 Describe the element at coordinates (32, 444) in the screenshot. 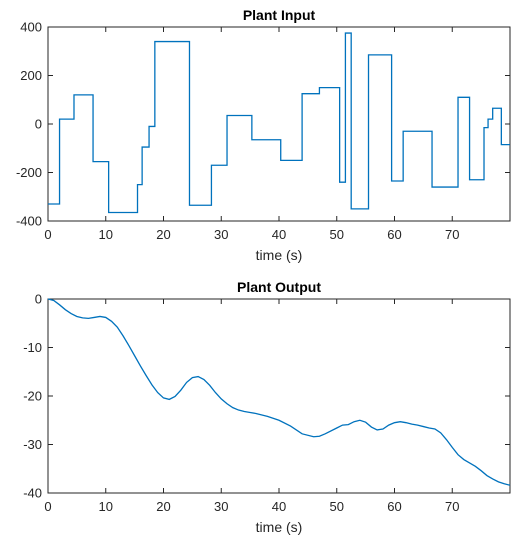

I see `y-tick-label: -30` at that location.